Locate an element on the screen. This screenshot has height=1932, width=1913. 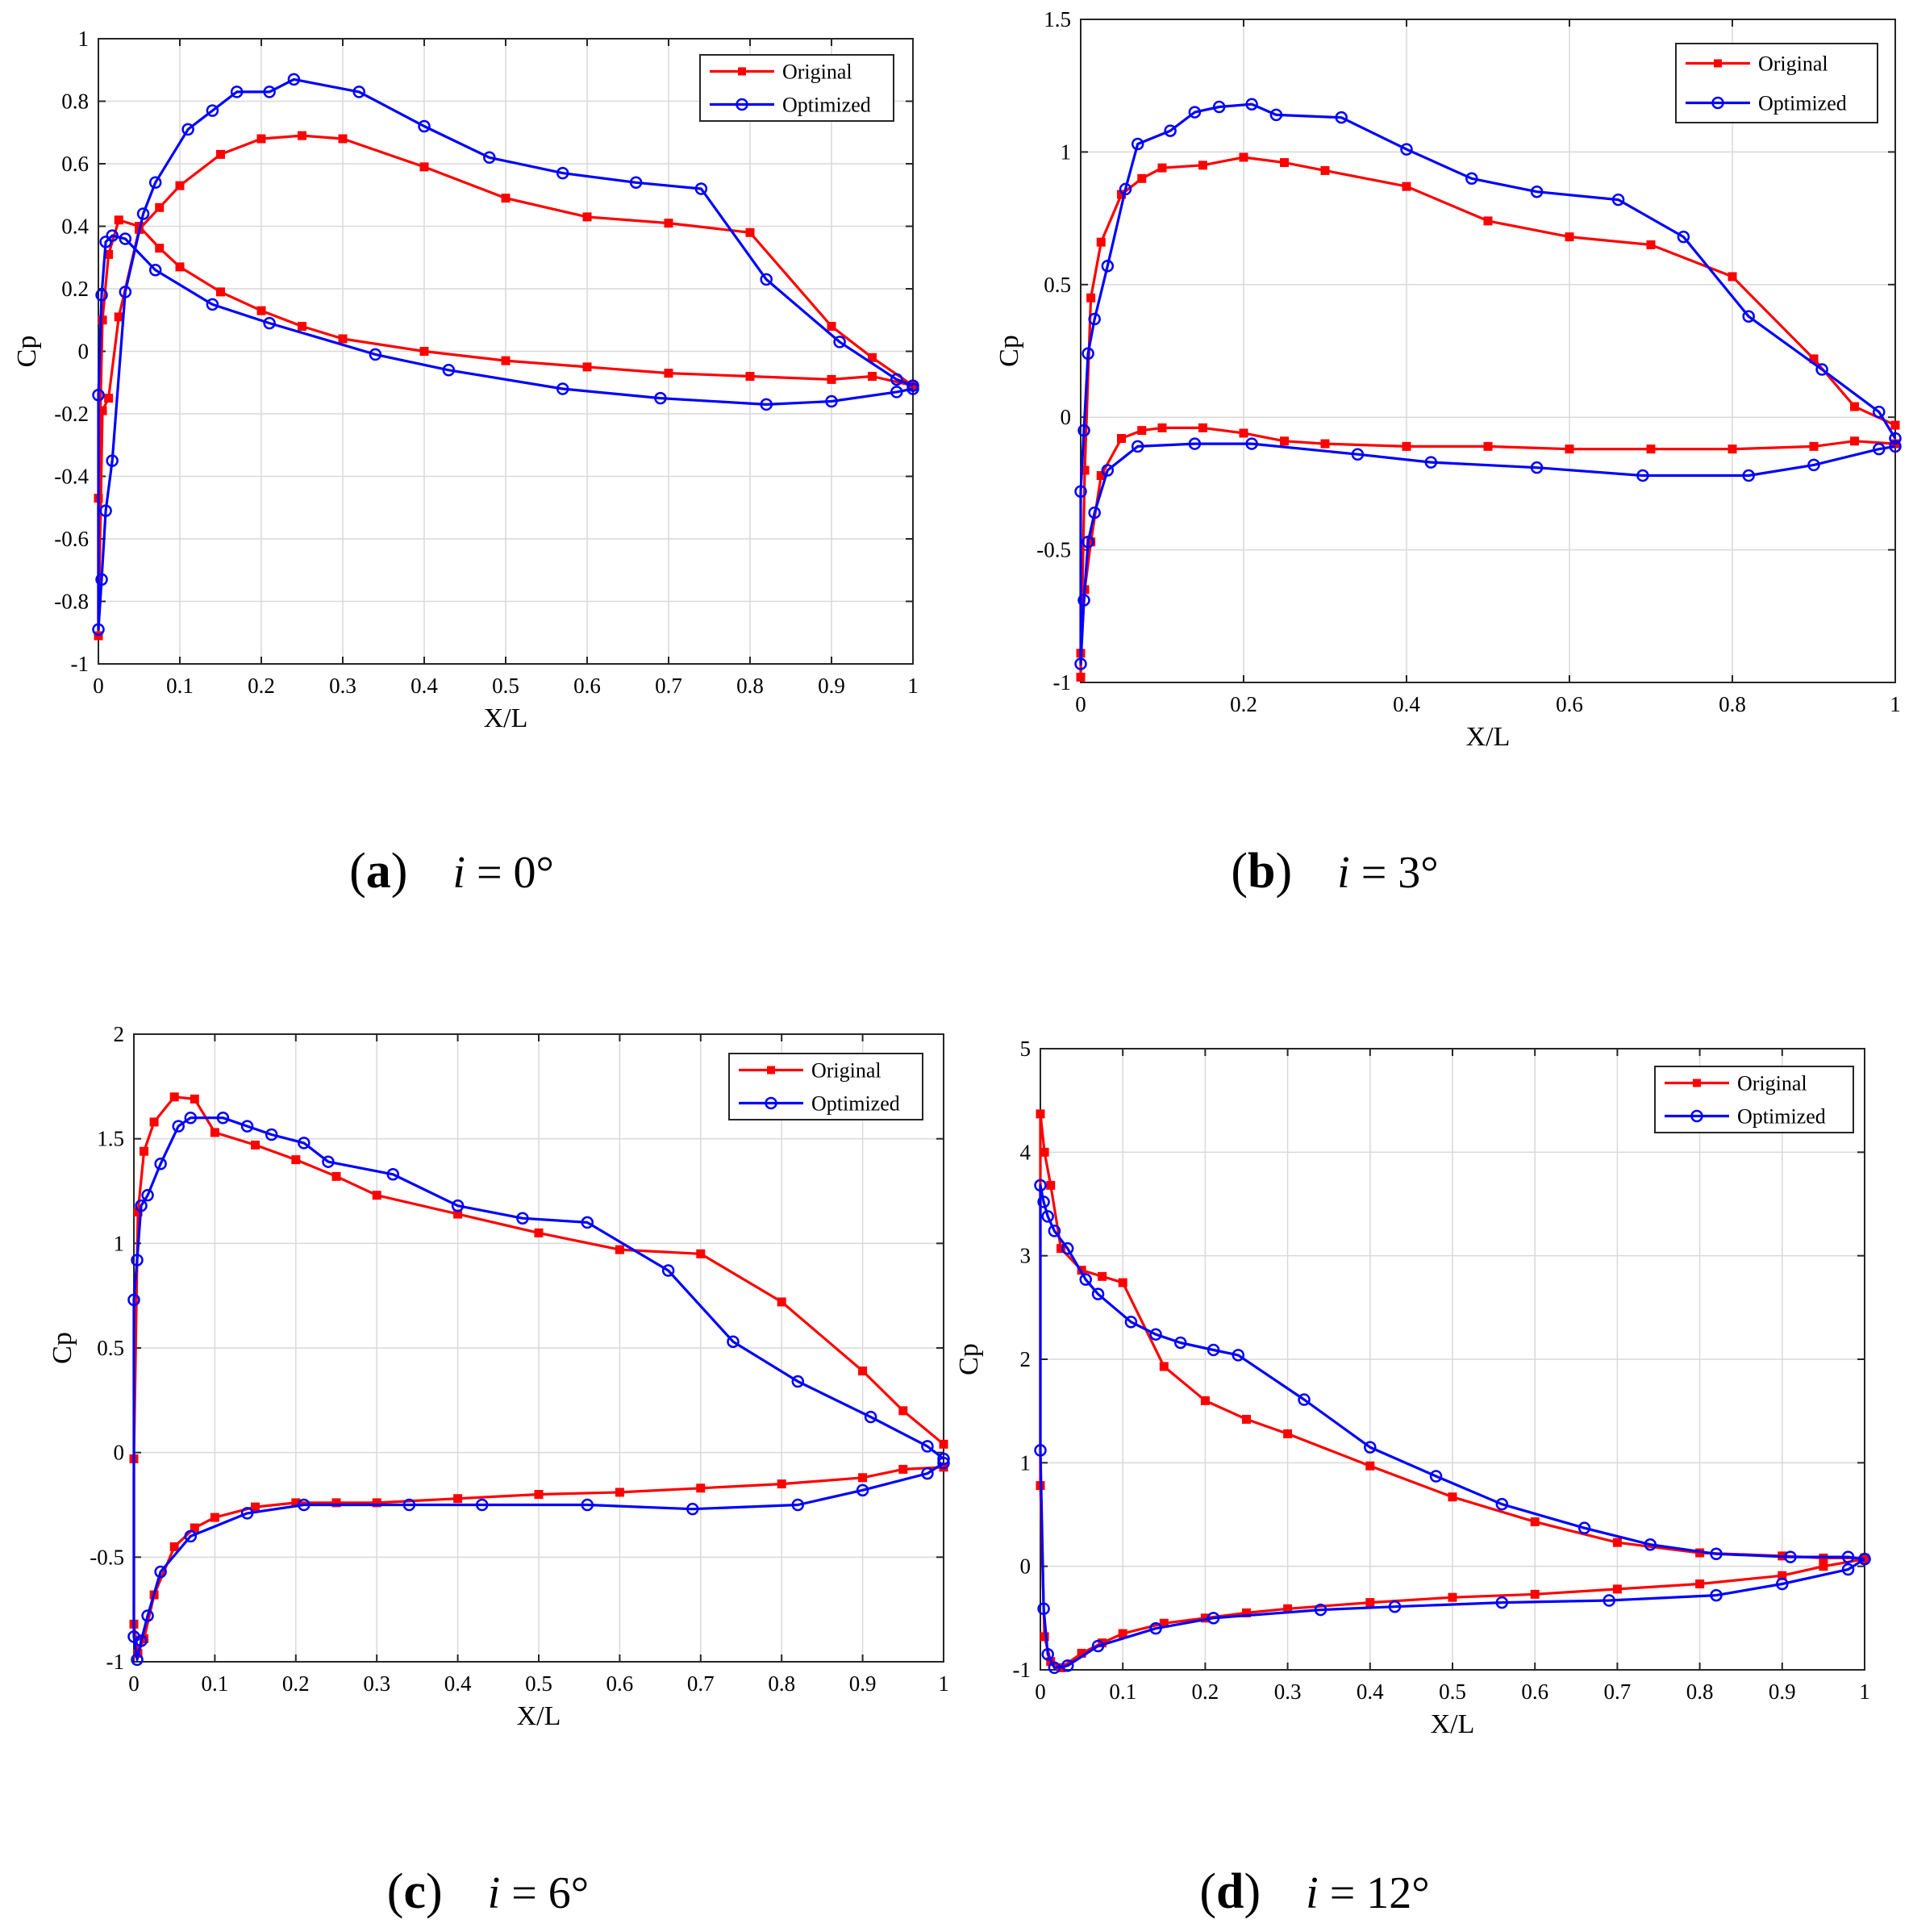
caption-value: = 0° is located at coordinates (509, 873).